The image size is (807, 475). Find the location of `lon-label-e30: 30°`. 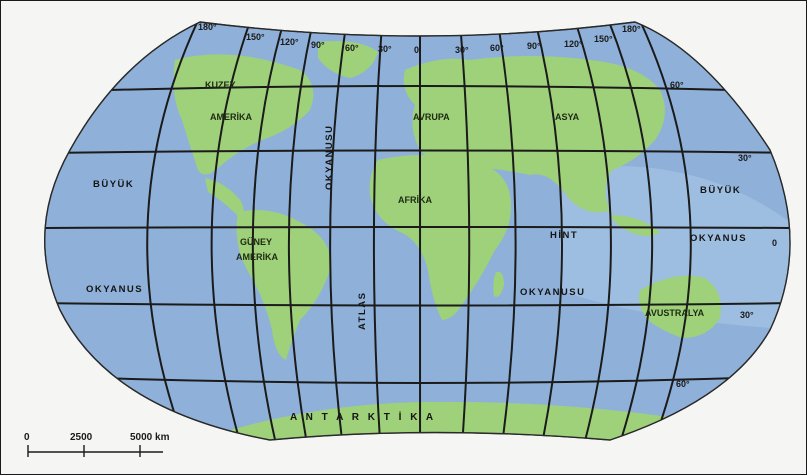

lon-label-e30: 30° is located at coordinates (462, 50).